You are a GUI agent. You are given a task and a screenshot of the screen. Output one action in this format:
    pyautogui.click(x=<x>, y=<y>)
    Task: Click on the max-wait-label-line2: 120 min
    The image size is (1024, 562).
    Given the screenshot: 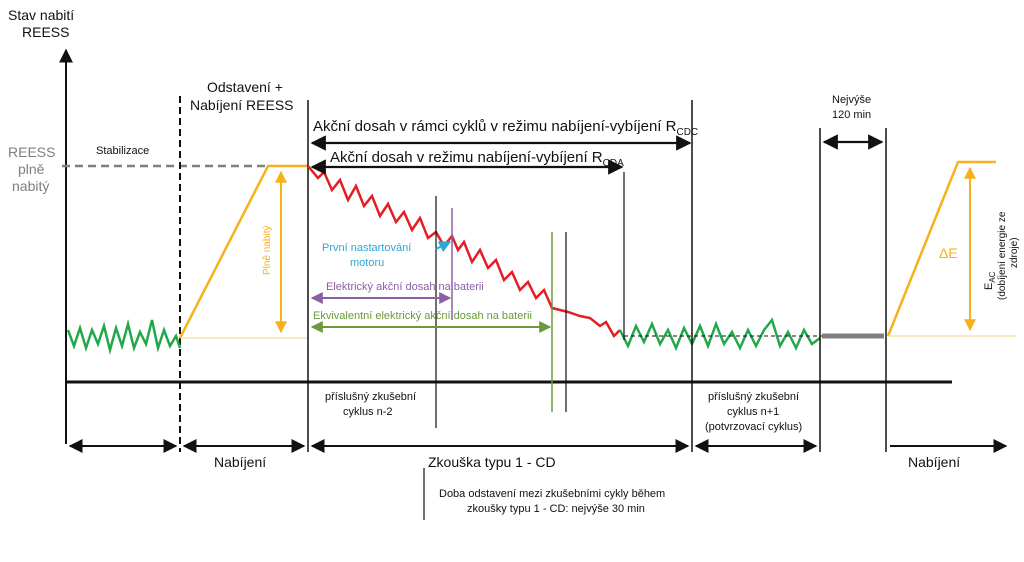 What is the action you would take?
    pyautogui.click(x=851, y=115)
    